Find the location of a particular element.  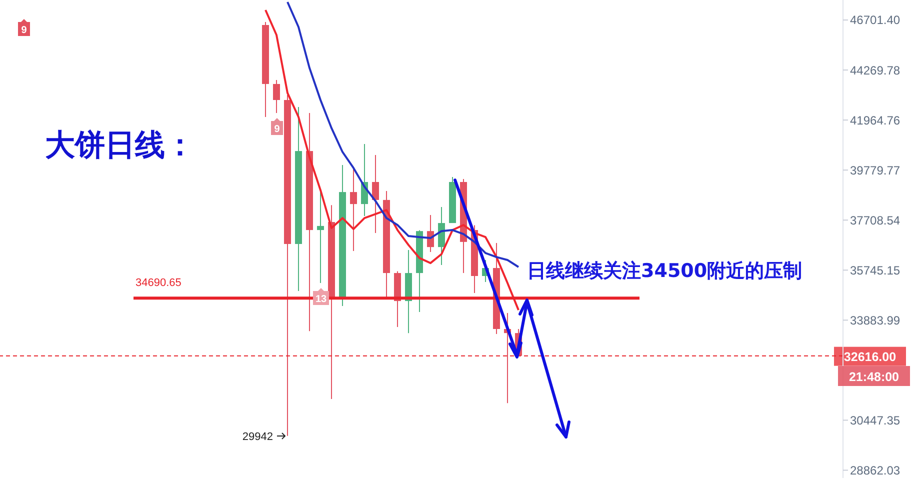

y-tick-label: 28862.03 is located at coordinates (875, 470).